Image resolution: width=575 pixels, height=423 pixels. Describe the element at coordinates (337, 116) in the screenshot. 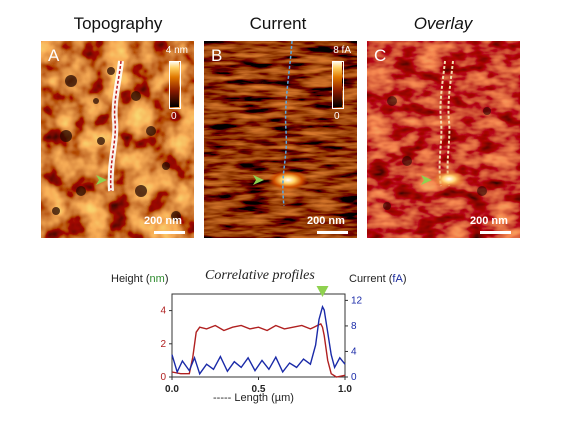

I see `colorbar-min-b: 0` at that location.